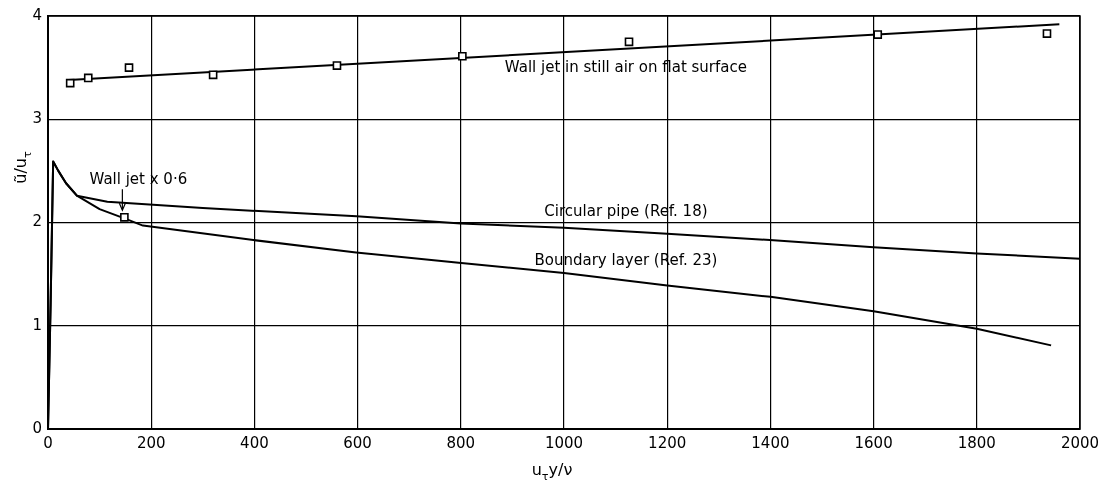 Image resolution: width=1117 pixels, height=484 pixels. What do you see at coordinates (151, 442) in the screenshot?
I see `x-tick-label: 200` at bounding box center [151, 442].